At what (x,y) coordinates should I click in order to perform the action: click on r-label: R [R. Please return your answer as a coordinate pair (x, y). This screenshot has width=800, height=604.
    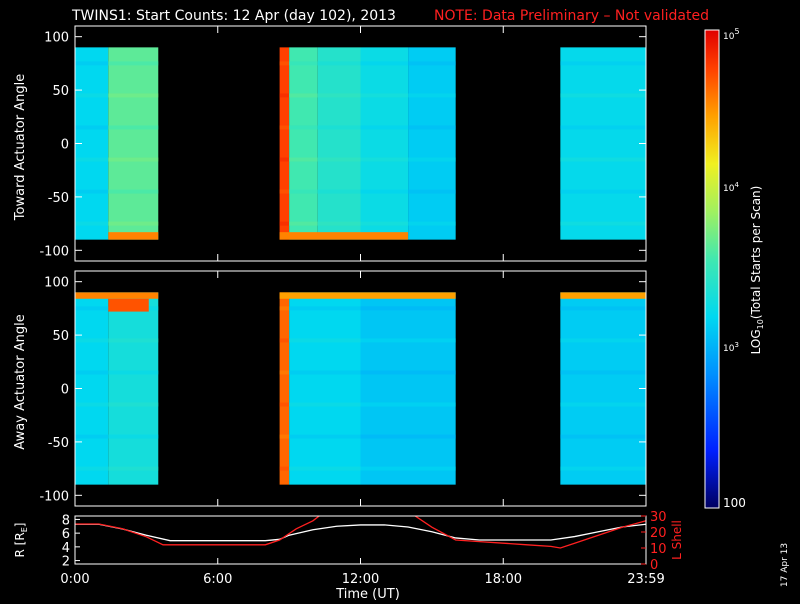
    Looking at the image, I should click on (20, 544).